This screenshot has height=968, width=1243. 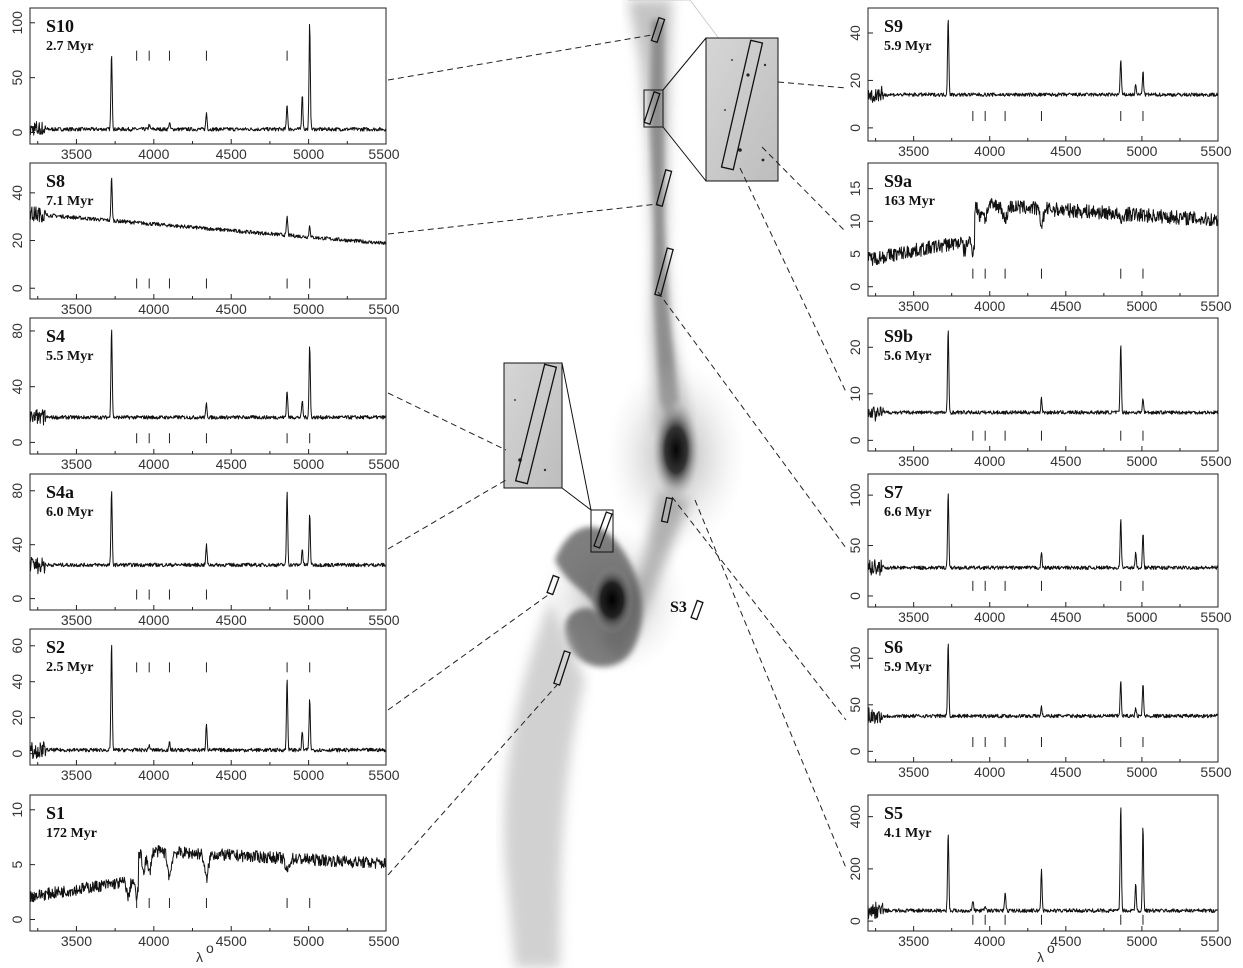 I want to click on y-tick-label: 60, so click(x=17, y=646).